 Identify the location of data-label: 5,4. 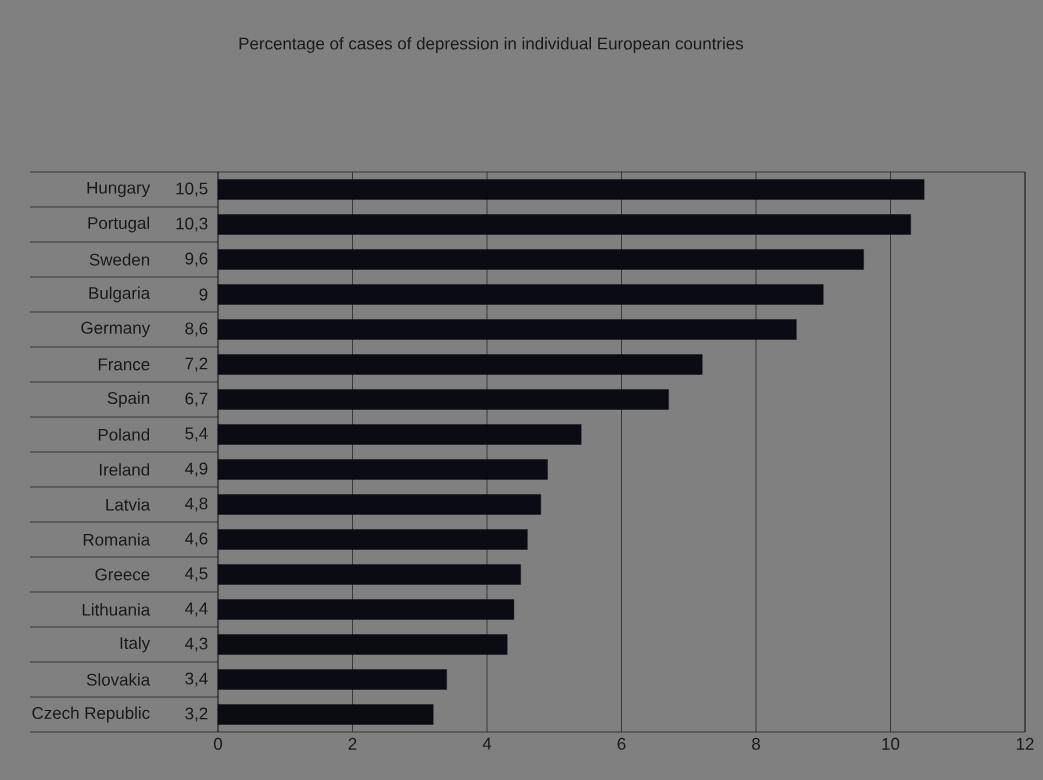
(196, 434).